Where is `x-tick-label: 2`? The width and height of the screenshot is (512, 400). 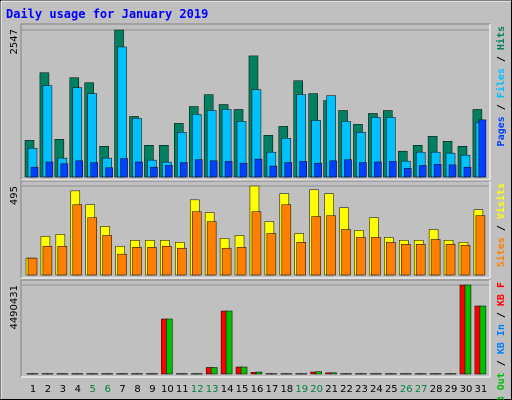 x-tick-label: 2 is located at coordinates (48, 389).